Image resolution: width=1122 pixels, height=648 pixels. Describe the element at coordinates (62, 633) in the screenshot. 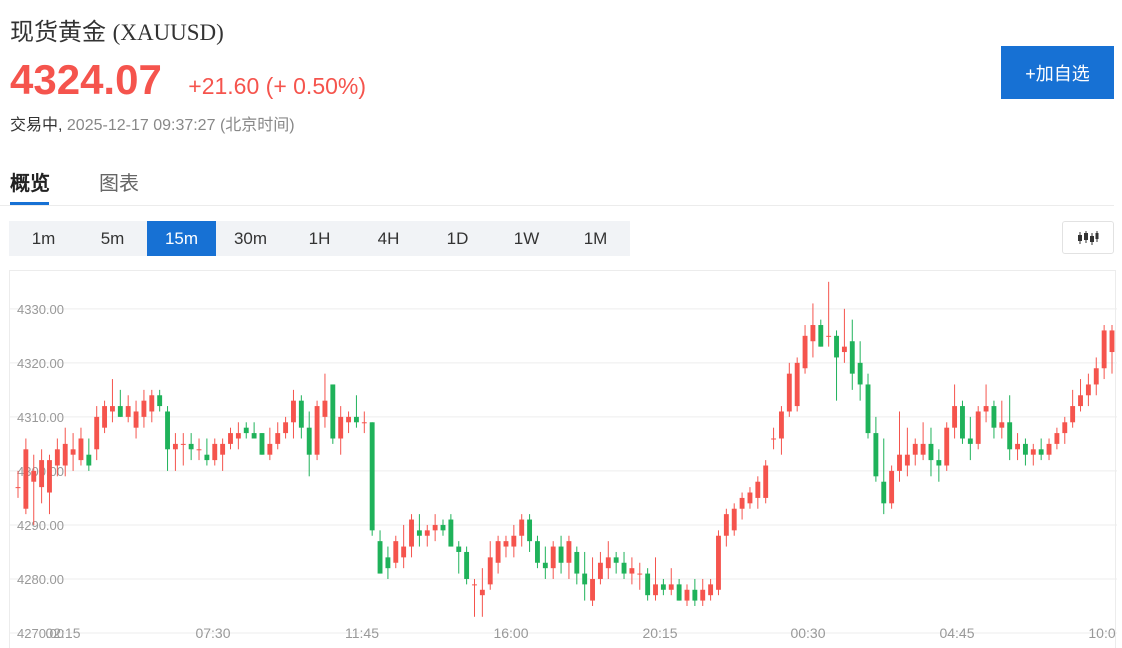

I see `x-tick-label: 02:15` at that location.